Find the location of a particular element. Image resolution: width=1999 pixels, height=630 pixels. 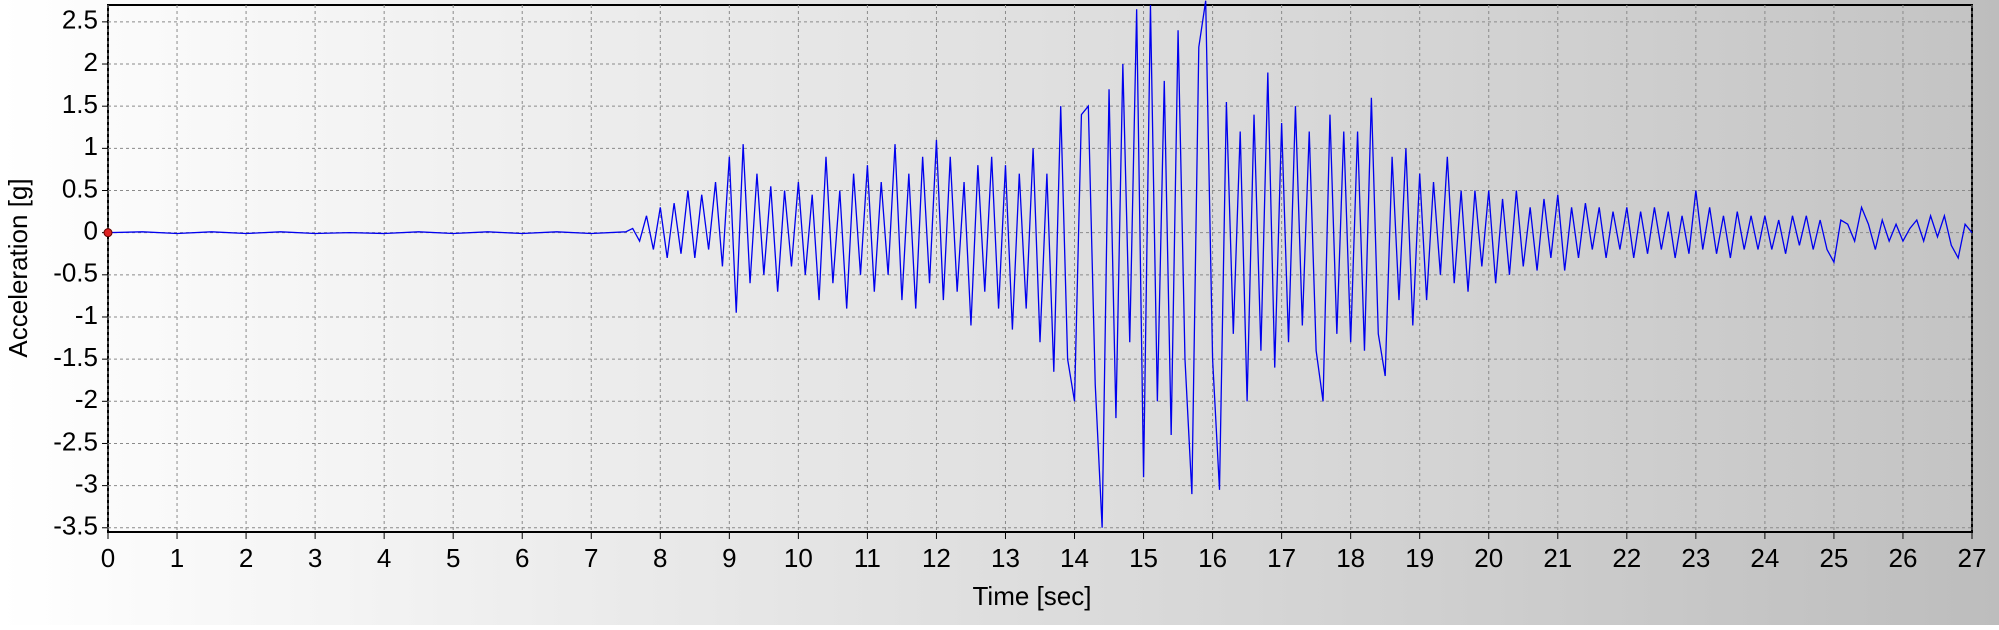

x-tick-label: 11 is located at coordinates (867, 558).